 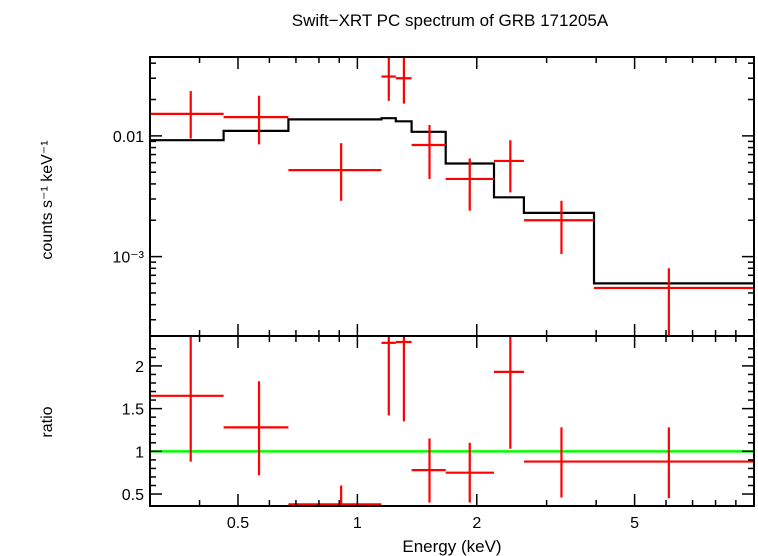 I want to click on chart-title: Swift−XRT PC spectrum of GRB 171205A, so click(x=450, y=20).